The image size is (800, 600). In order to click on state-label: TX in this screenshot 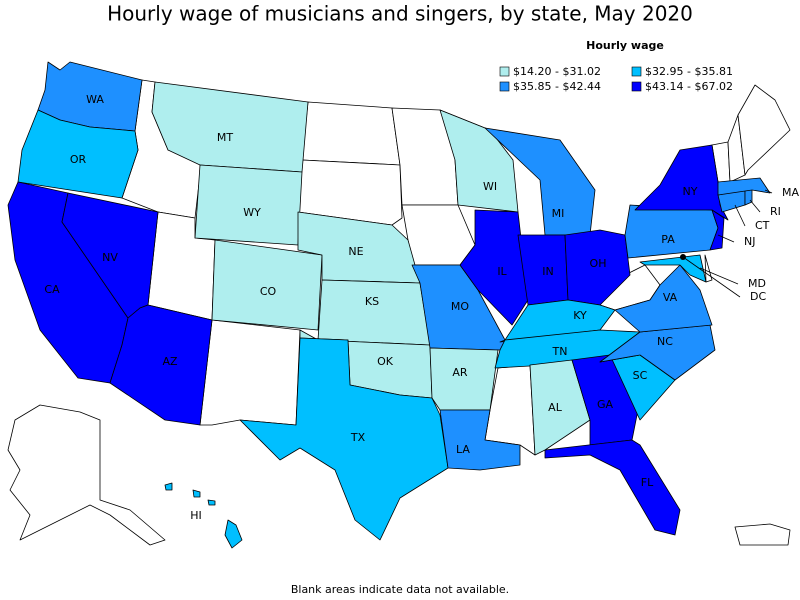, I will do `click(358, 437)`.